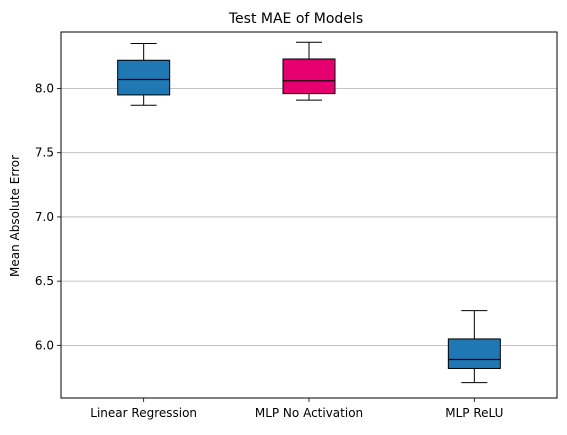 Image resolution: width=567 pixels, height=435 pixels. I want to click on y-tick-label: 7.5, so click(44, 153).